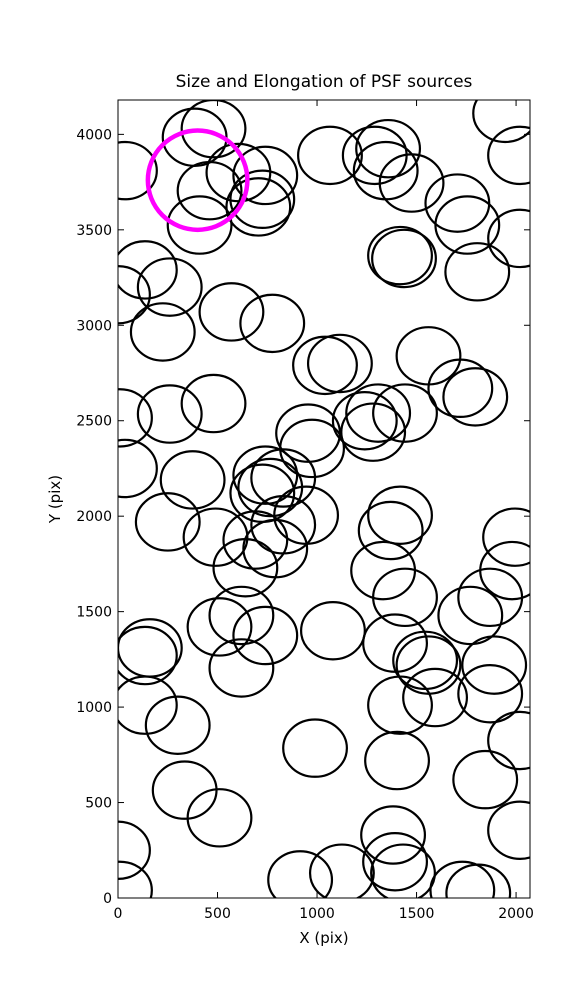 This screenshot has height=1004, width=588. Describe the element at coordinates (323, 938) in the screenshot. I see `x-axis-label: X (pix)` at that location.